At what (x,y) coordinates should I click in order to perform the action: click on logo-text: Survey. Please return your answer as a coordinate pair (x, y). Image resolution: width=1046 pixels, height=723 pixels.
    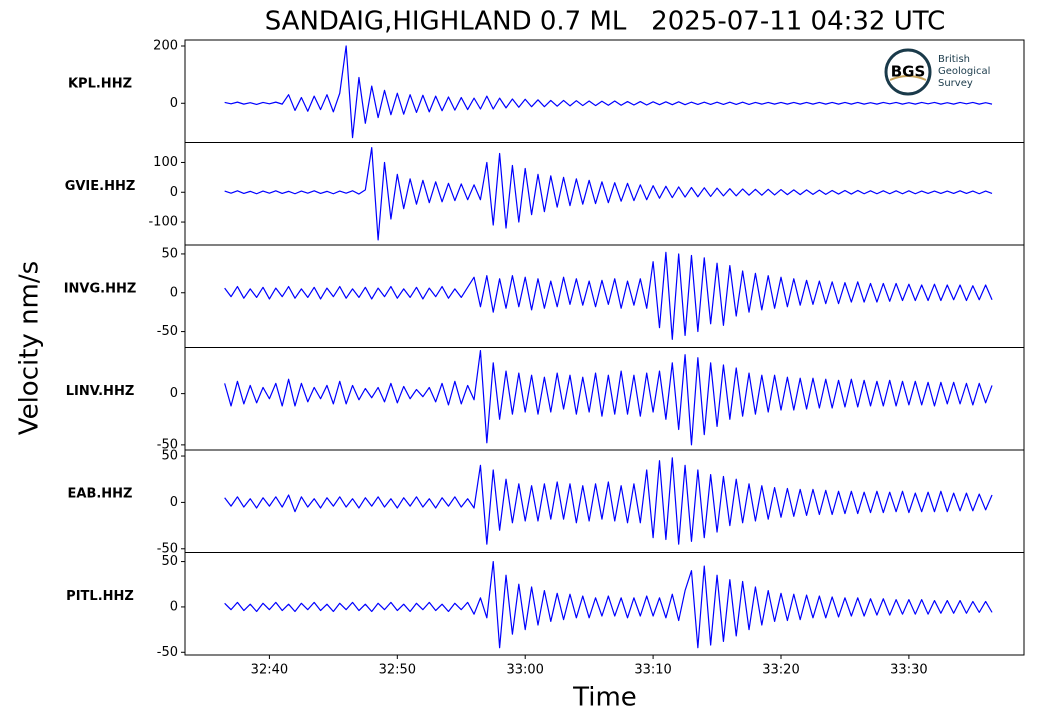
    Looking at the image, I should click on (955, 83).